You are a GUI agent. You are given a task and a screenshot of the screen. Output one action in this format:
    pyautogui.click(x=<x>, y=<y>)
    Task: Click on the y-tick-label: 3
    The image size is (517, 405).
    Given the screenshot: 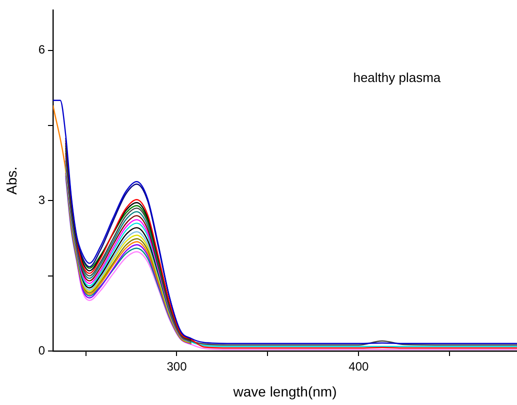 What is the action you would take?
    pyautogui.click(x=42, y=199)
    